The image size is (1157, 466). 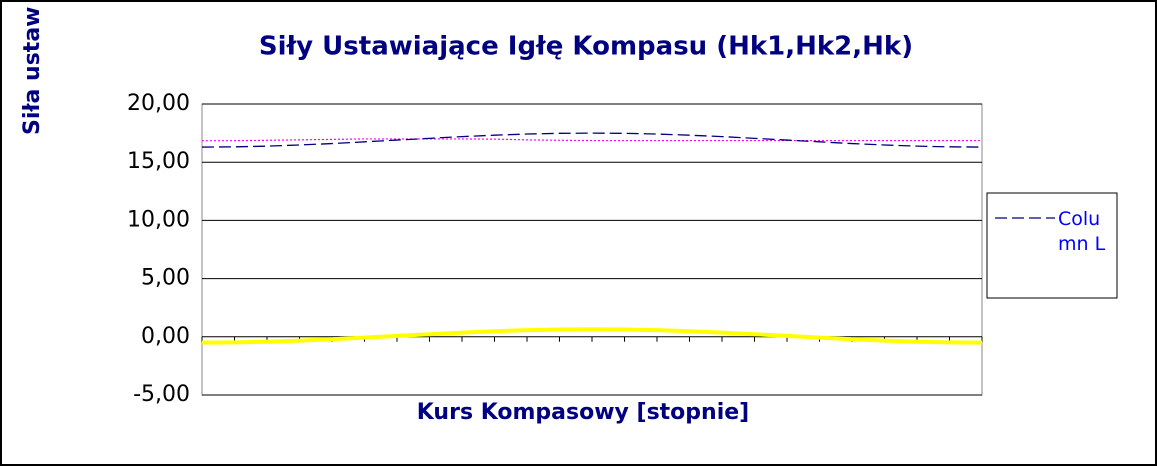 I want to click on y-tick-label: -5,00, so click(x=161, y=394).